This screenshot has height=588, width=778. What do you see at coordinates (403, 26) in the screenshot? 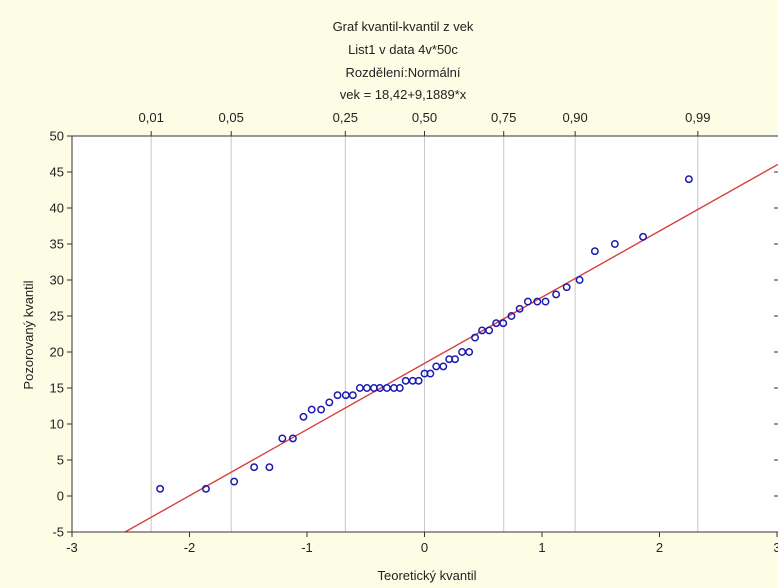
I see `chart-title-line-1: Graf kvantil-kvantil z vek` at bounding box center [403, 26].